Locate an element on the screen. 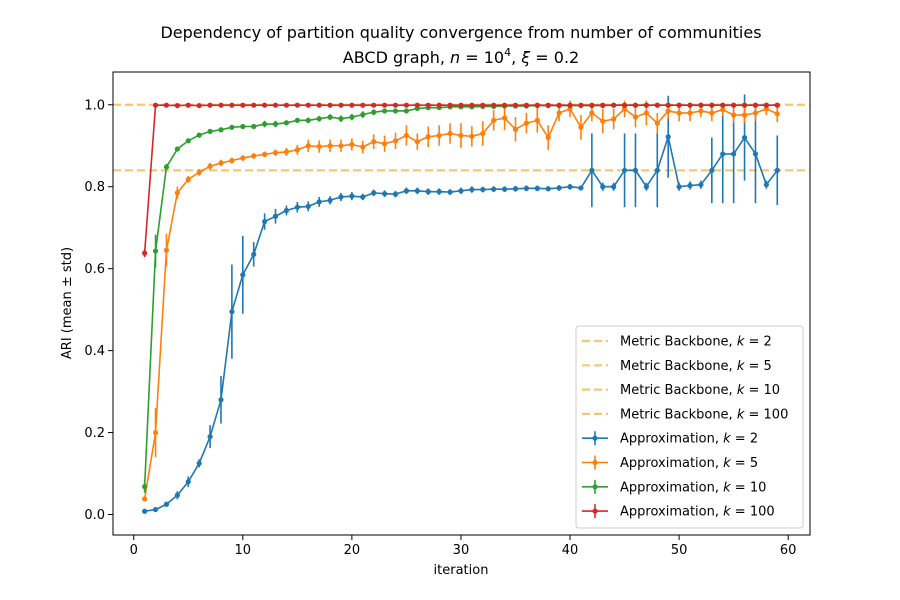  legend-box is located at coordinates (689, 427).